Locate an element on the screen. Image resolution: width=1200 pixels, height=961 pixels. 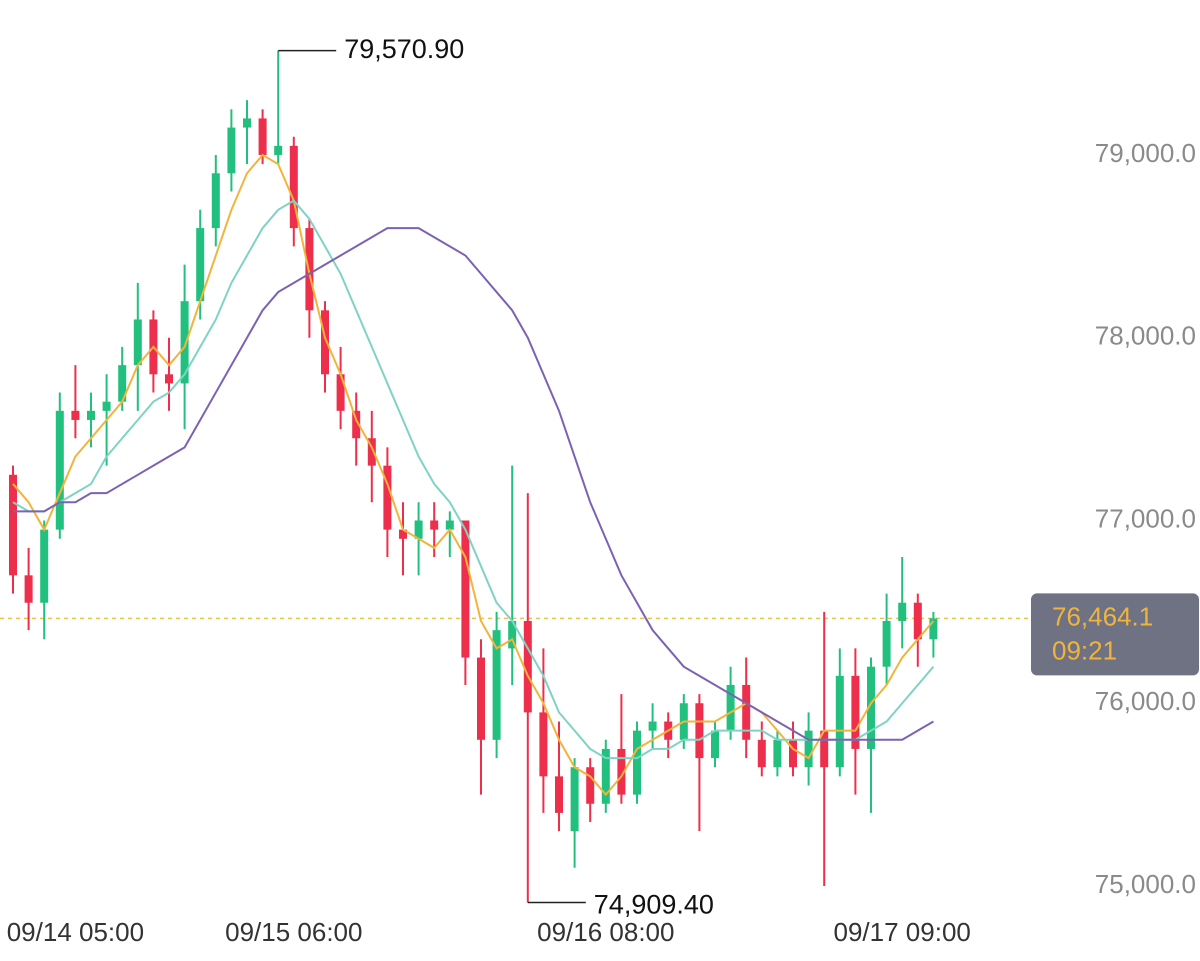
current-price-badge is located at coordinates (1115, 634).